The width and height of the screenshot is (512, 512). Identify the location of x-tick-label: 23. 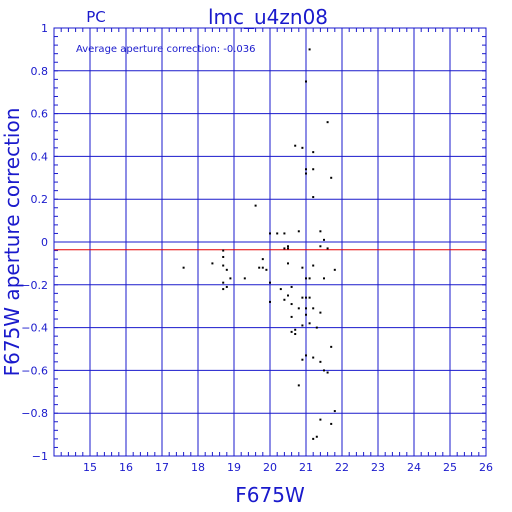
(378, 467).